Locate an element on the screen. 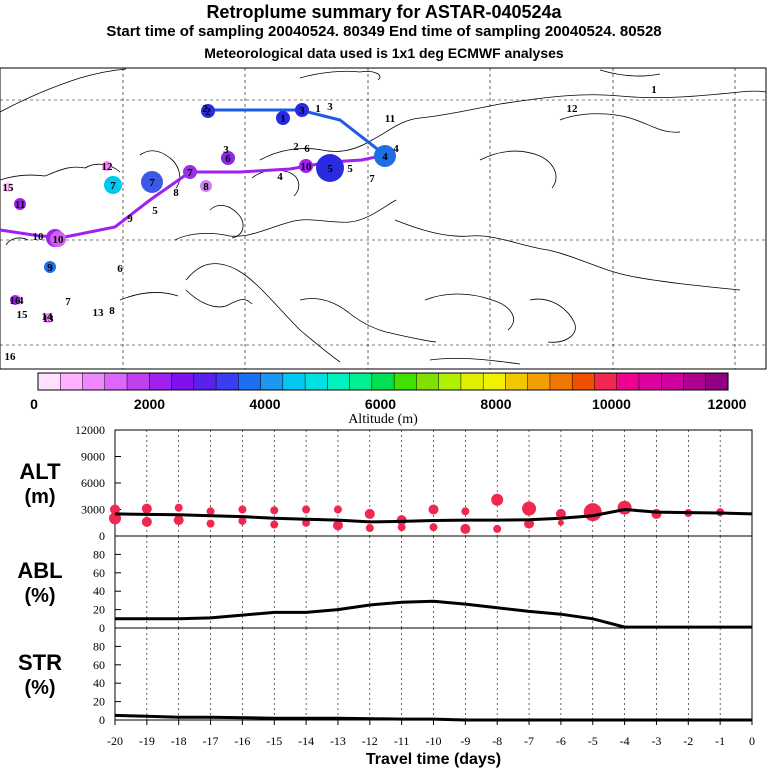 The height and width of the screenshot is (768, 768). map-day-label: 2 is located at coordinates (205, 109).